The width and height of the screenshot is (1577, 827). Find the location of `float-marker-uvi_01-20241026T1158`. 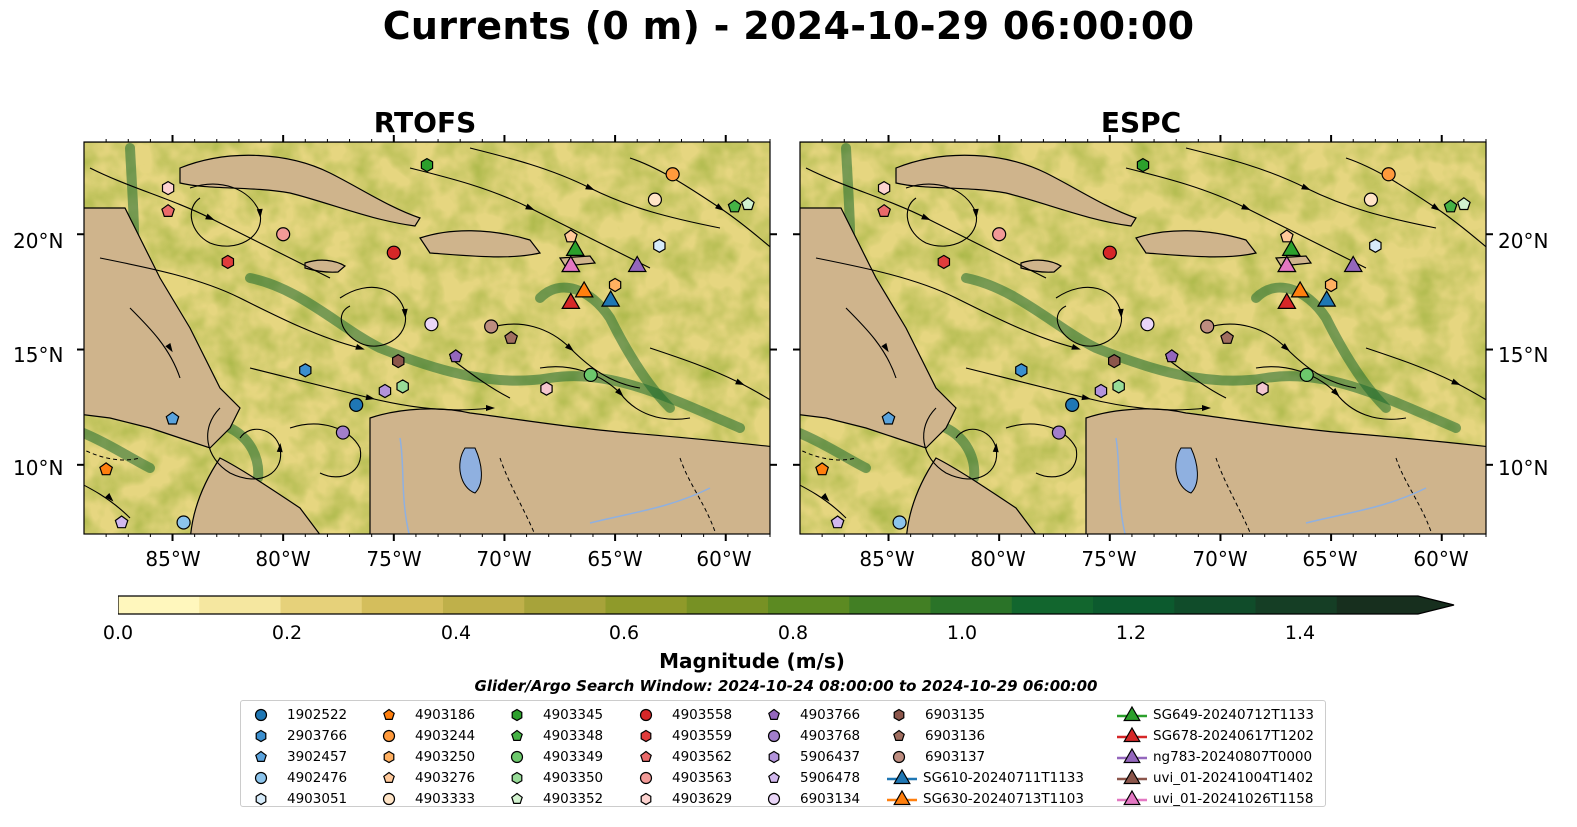

float-marker-uvi_01-20241026T1158 is located at coordinates (1287, 264).